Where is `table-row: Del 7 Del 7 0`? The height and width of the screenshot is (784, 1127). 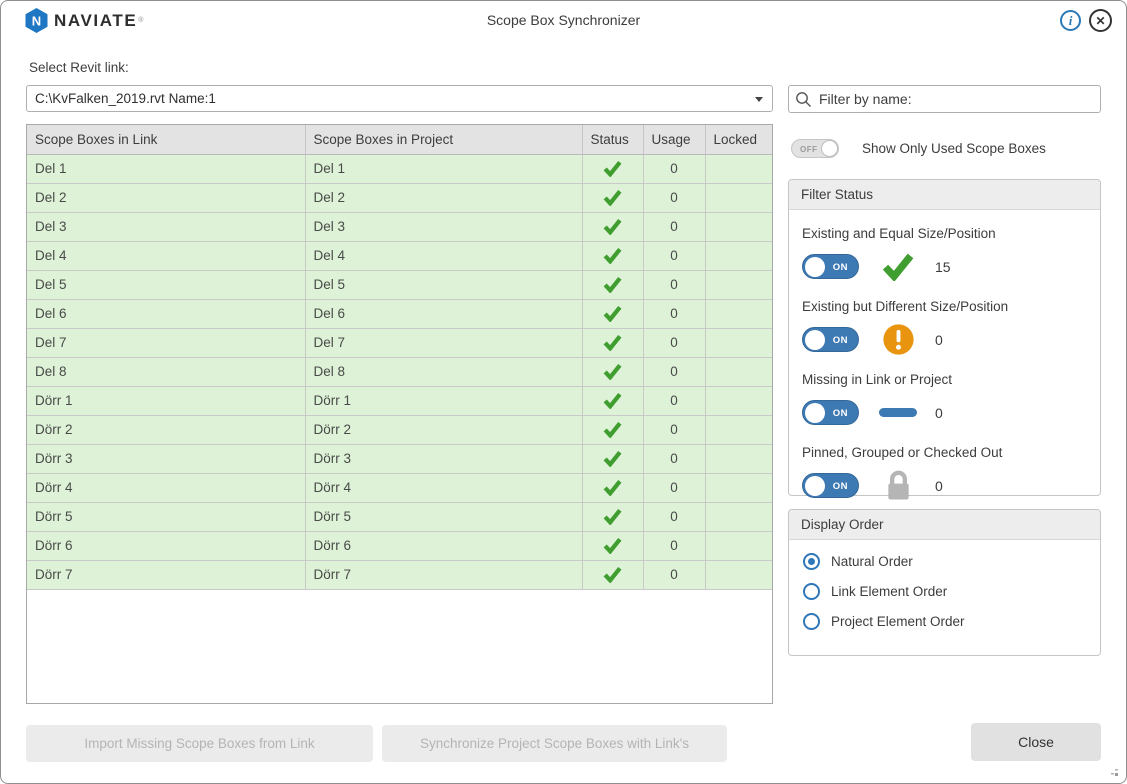
table-row: Del 7 Del 7 0 is located at coordinates (399, 343).